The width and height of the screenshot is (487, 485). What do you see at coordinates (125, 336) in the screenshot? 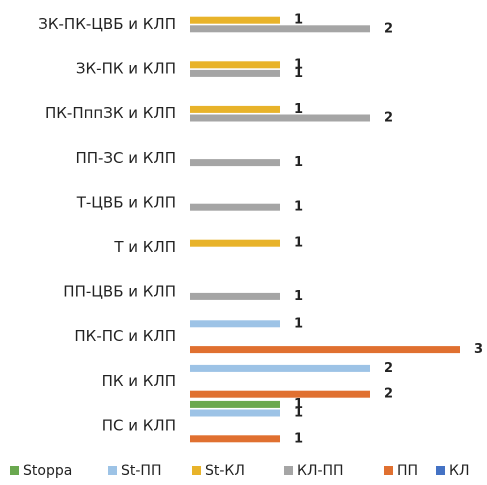
I see `category-label: ПК-ПС и КЛП` at bounding box center [125, 336].